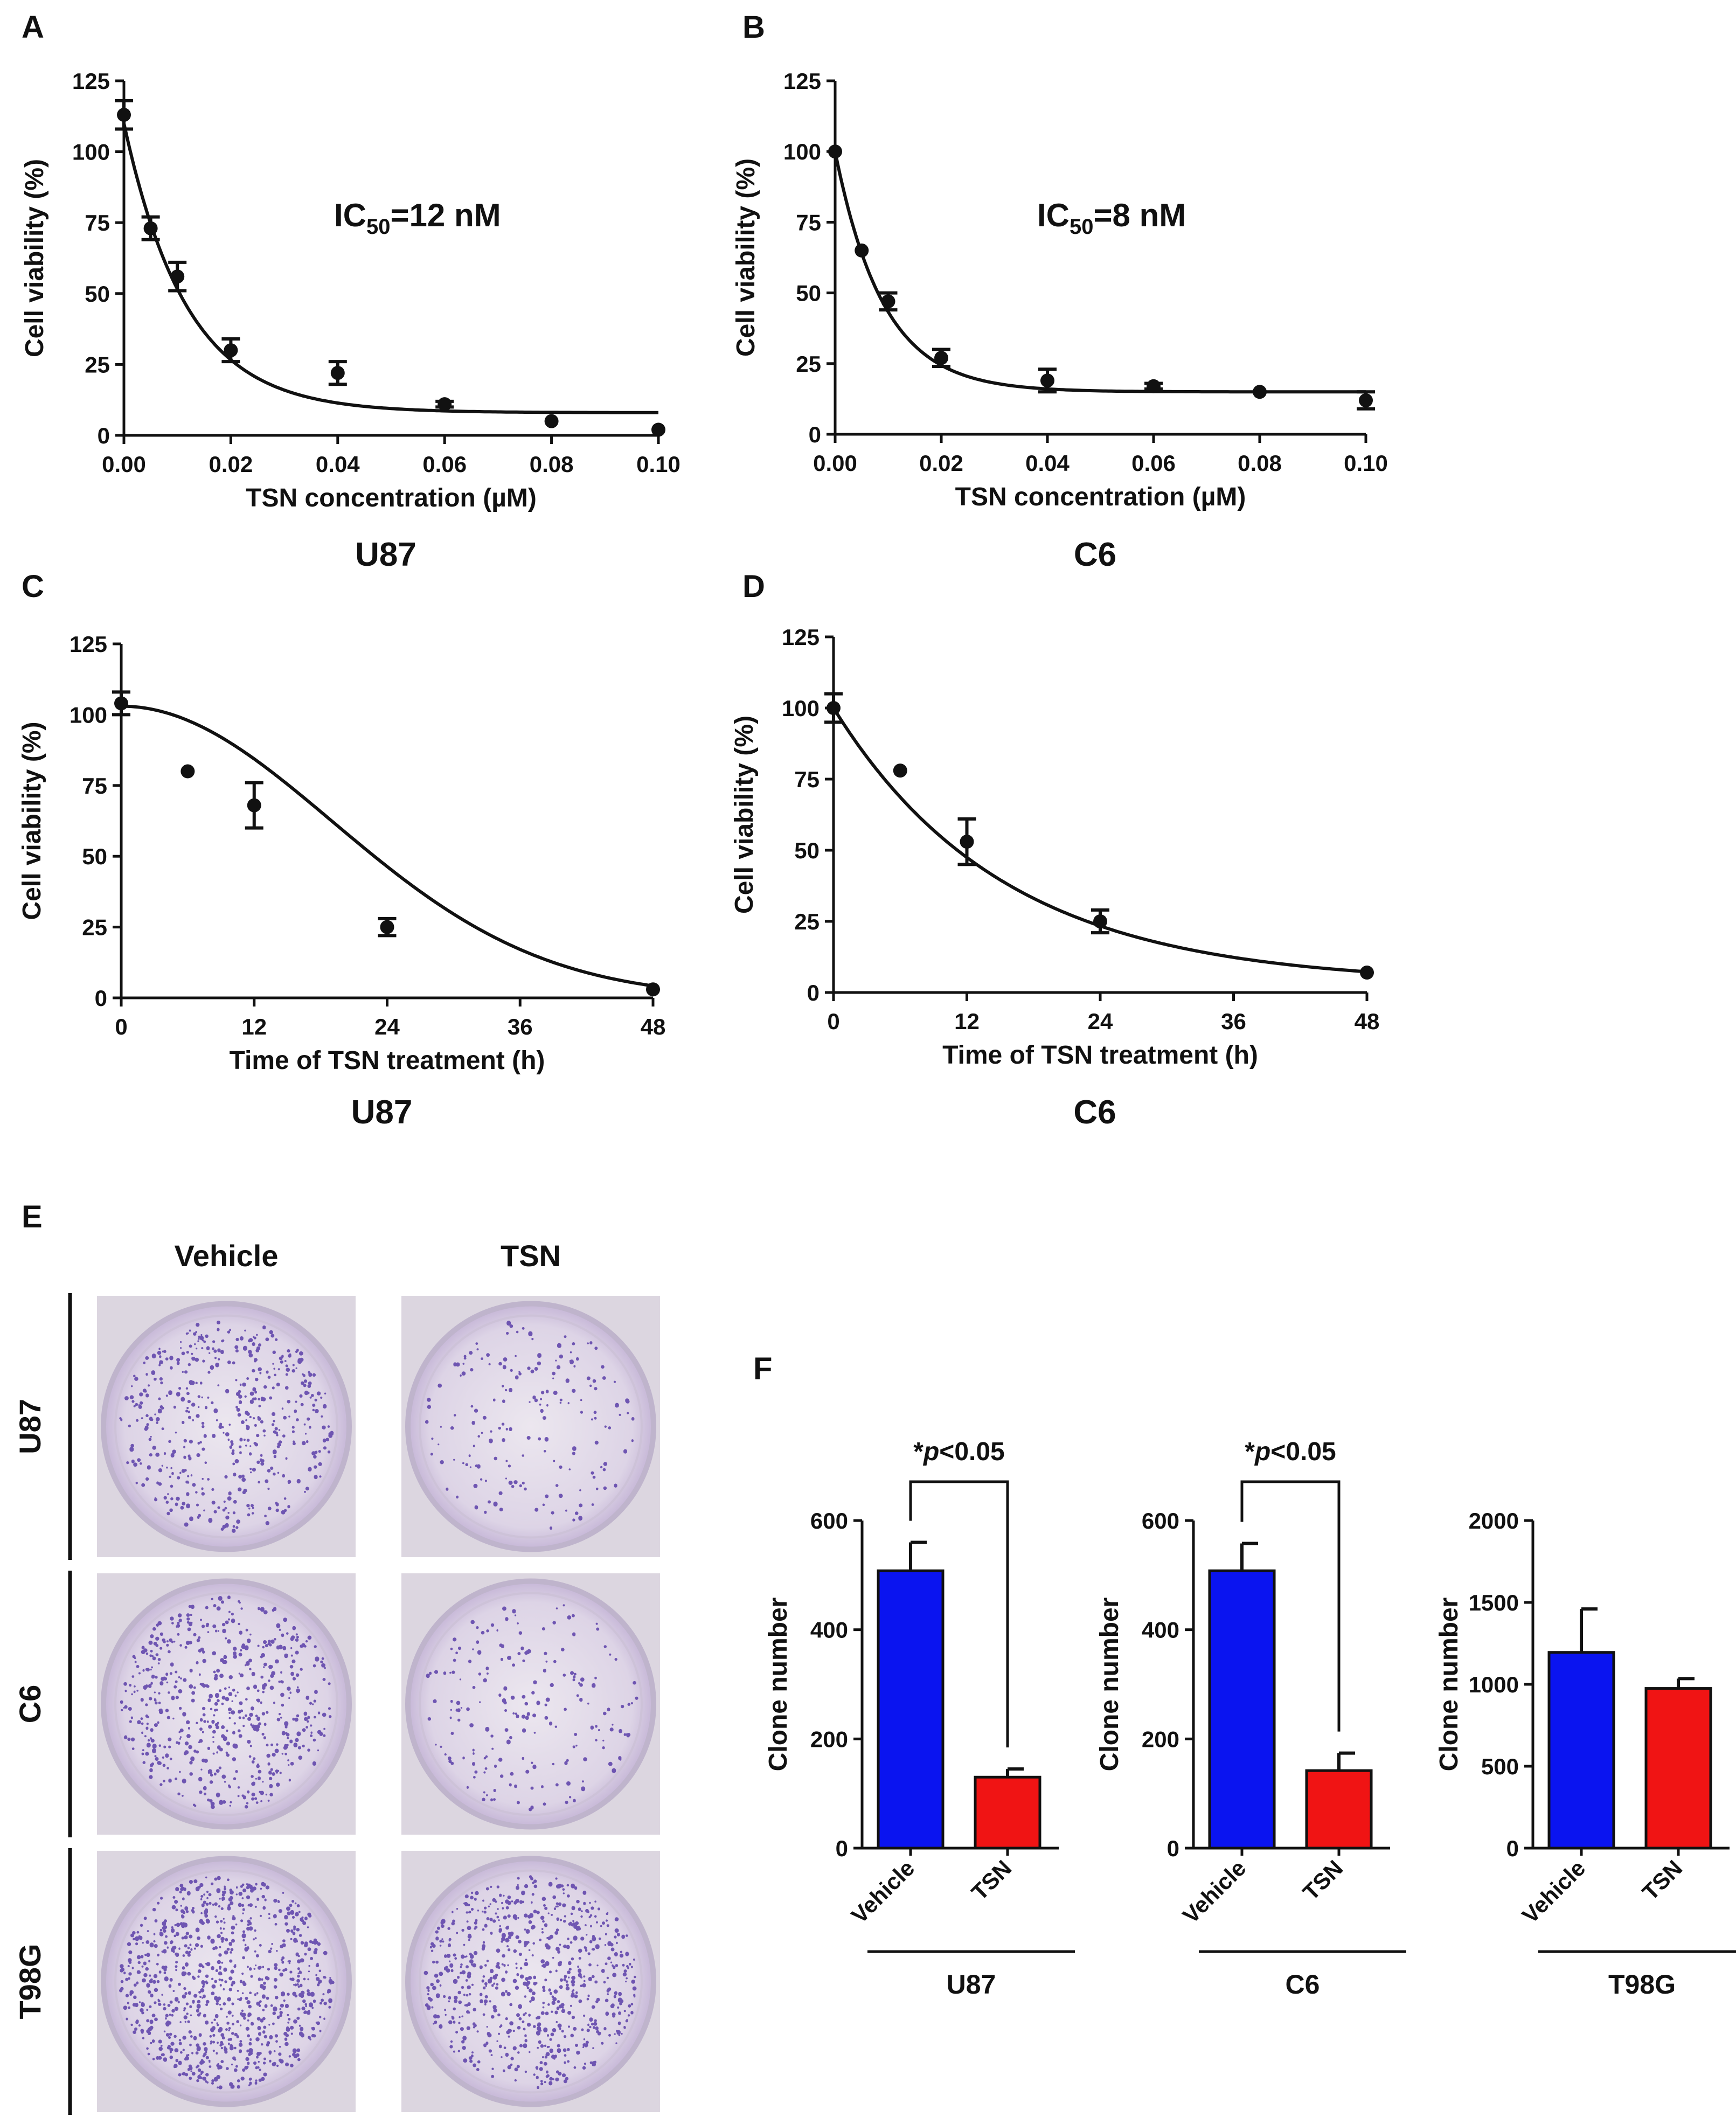  I want to click on significance-label: *p<0.05, so click(958, 1452).